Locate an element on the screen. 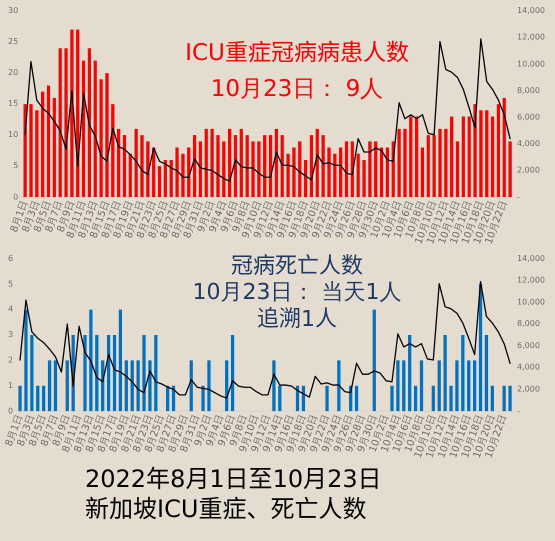  y-tick-label: 20 is located at coordinates (13, 73).